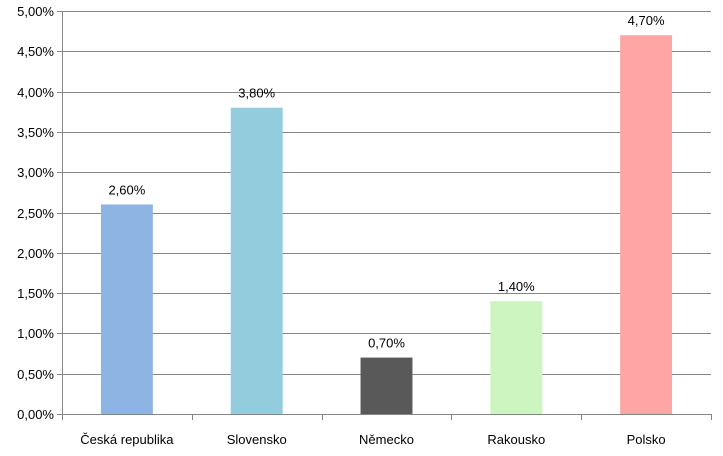 Image resolution: width=723 pixels, height=456 pixels. I want to click on y-tick-label: 0,00%, so click(35, 414).